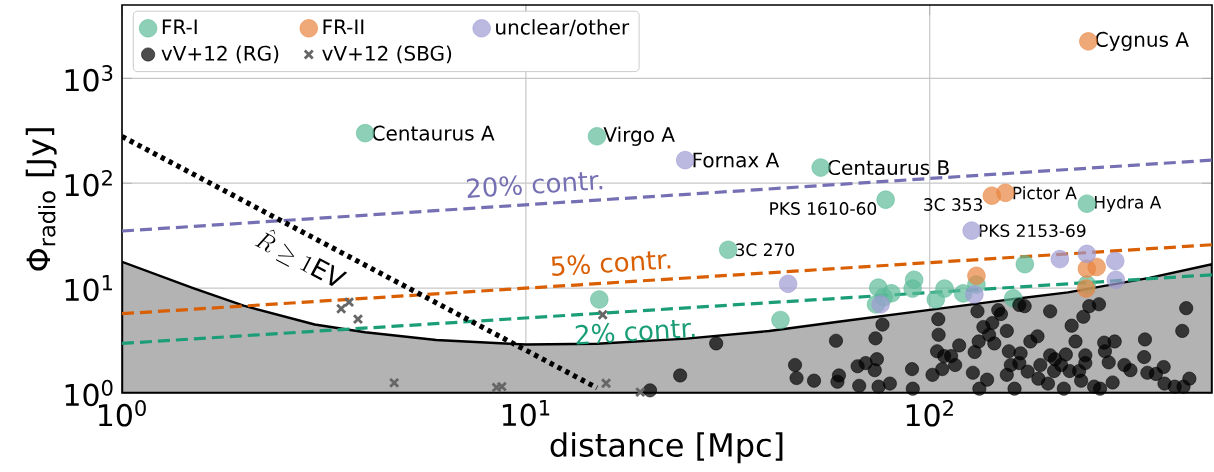 This screenshot has width=1214, height=472. I want to click on annotation: Hydra A, so click(1128, 203).